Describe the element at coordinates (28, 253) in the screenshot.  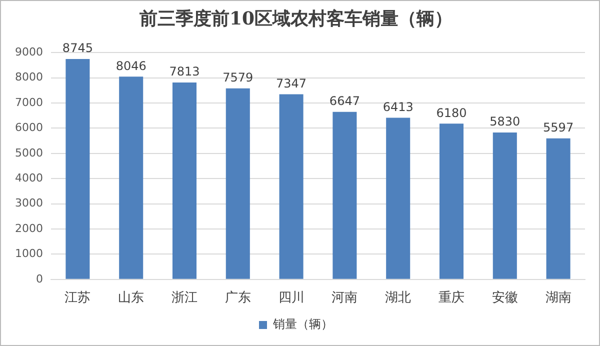
I see `y-tick-label: 1000` at that location.